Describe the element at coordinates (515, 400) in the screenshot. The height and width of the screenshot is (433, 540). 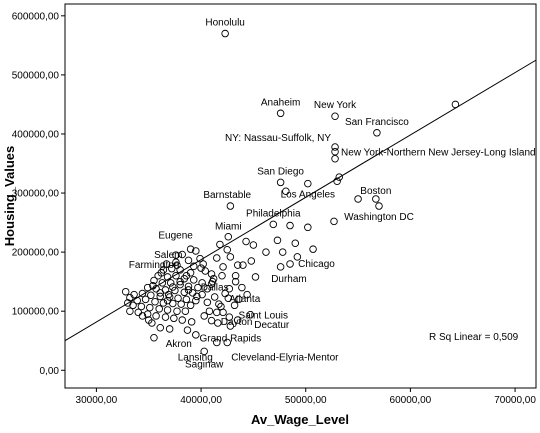
I see `x-tick-label: 70000,00` at that location.